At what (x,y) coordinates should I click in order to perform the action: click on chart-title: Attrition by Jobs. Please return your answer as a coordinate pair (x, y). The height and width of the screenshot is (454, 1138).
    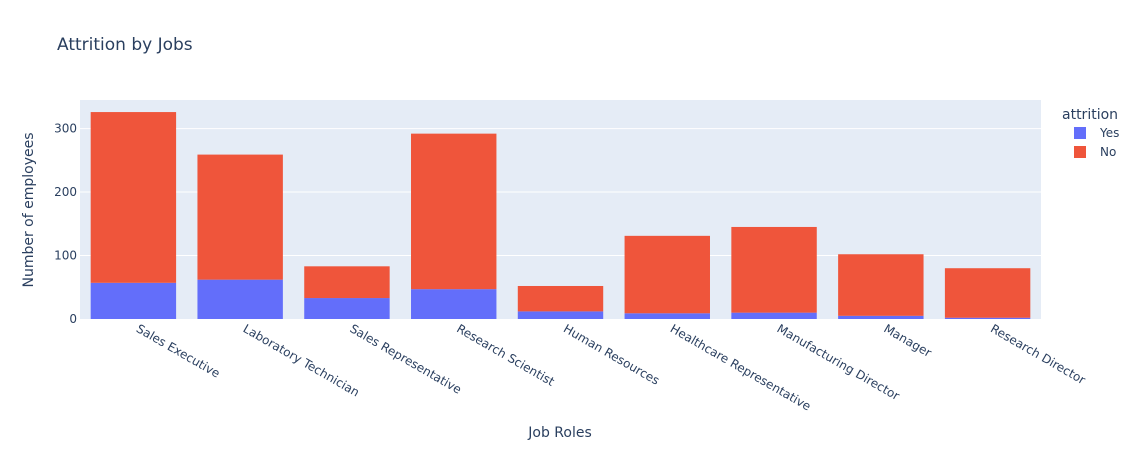
    Looking at the image, I should click on (125, 45).